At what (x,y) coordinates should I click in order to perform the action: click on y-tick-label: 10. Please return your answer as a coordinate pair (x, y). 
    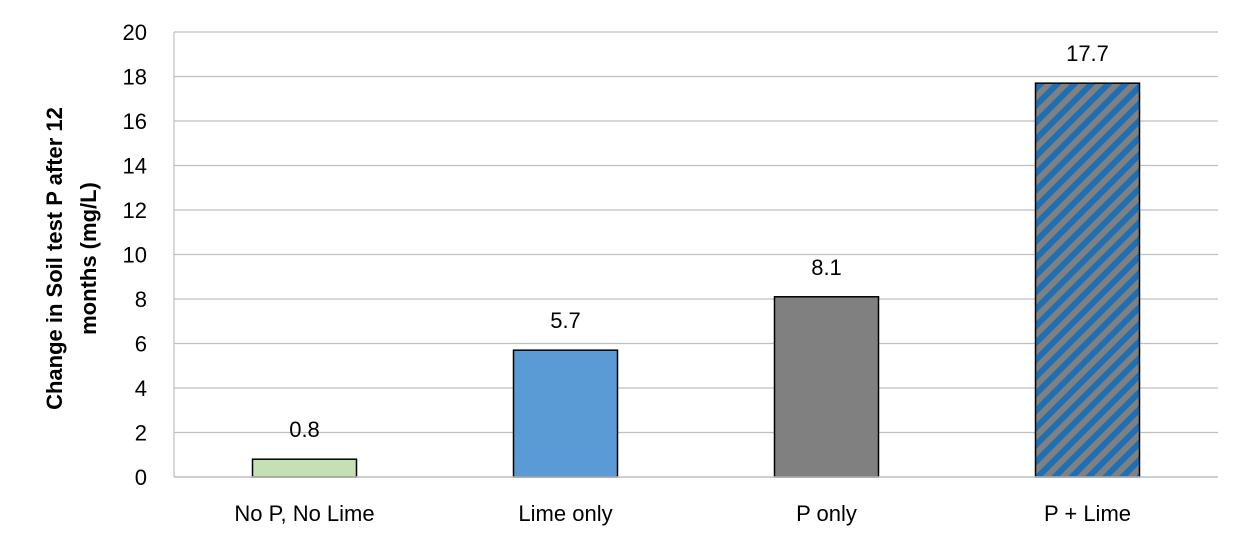
    Looking at the image, I should click on (135, 255).